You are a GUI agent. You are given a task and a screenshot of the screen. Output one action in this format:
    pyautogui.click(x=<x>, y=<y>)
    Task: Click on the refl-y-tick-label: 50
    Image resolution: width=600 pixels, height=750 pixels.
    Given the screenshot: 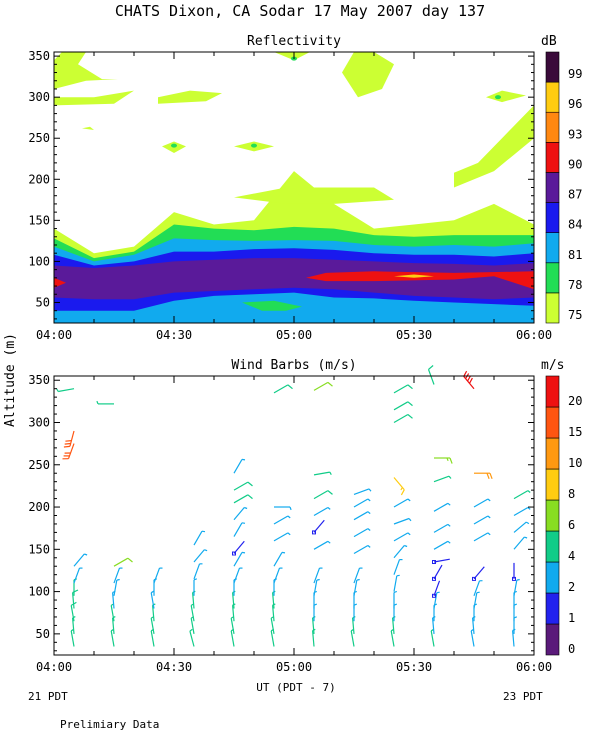 What is the action you would take?
    pyautogui.click(x=43, y=302)
    